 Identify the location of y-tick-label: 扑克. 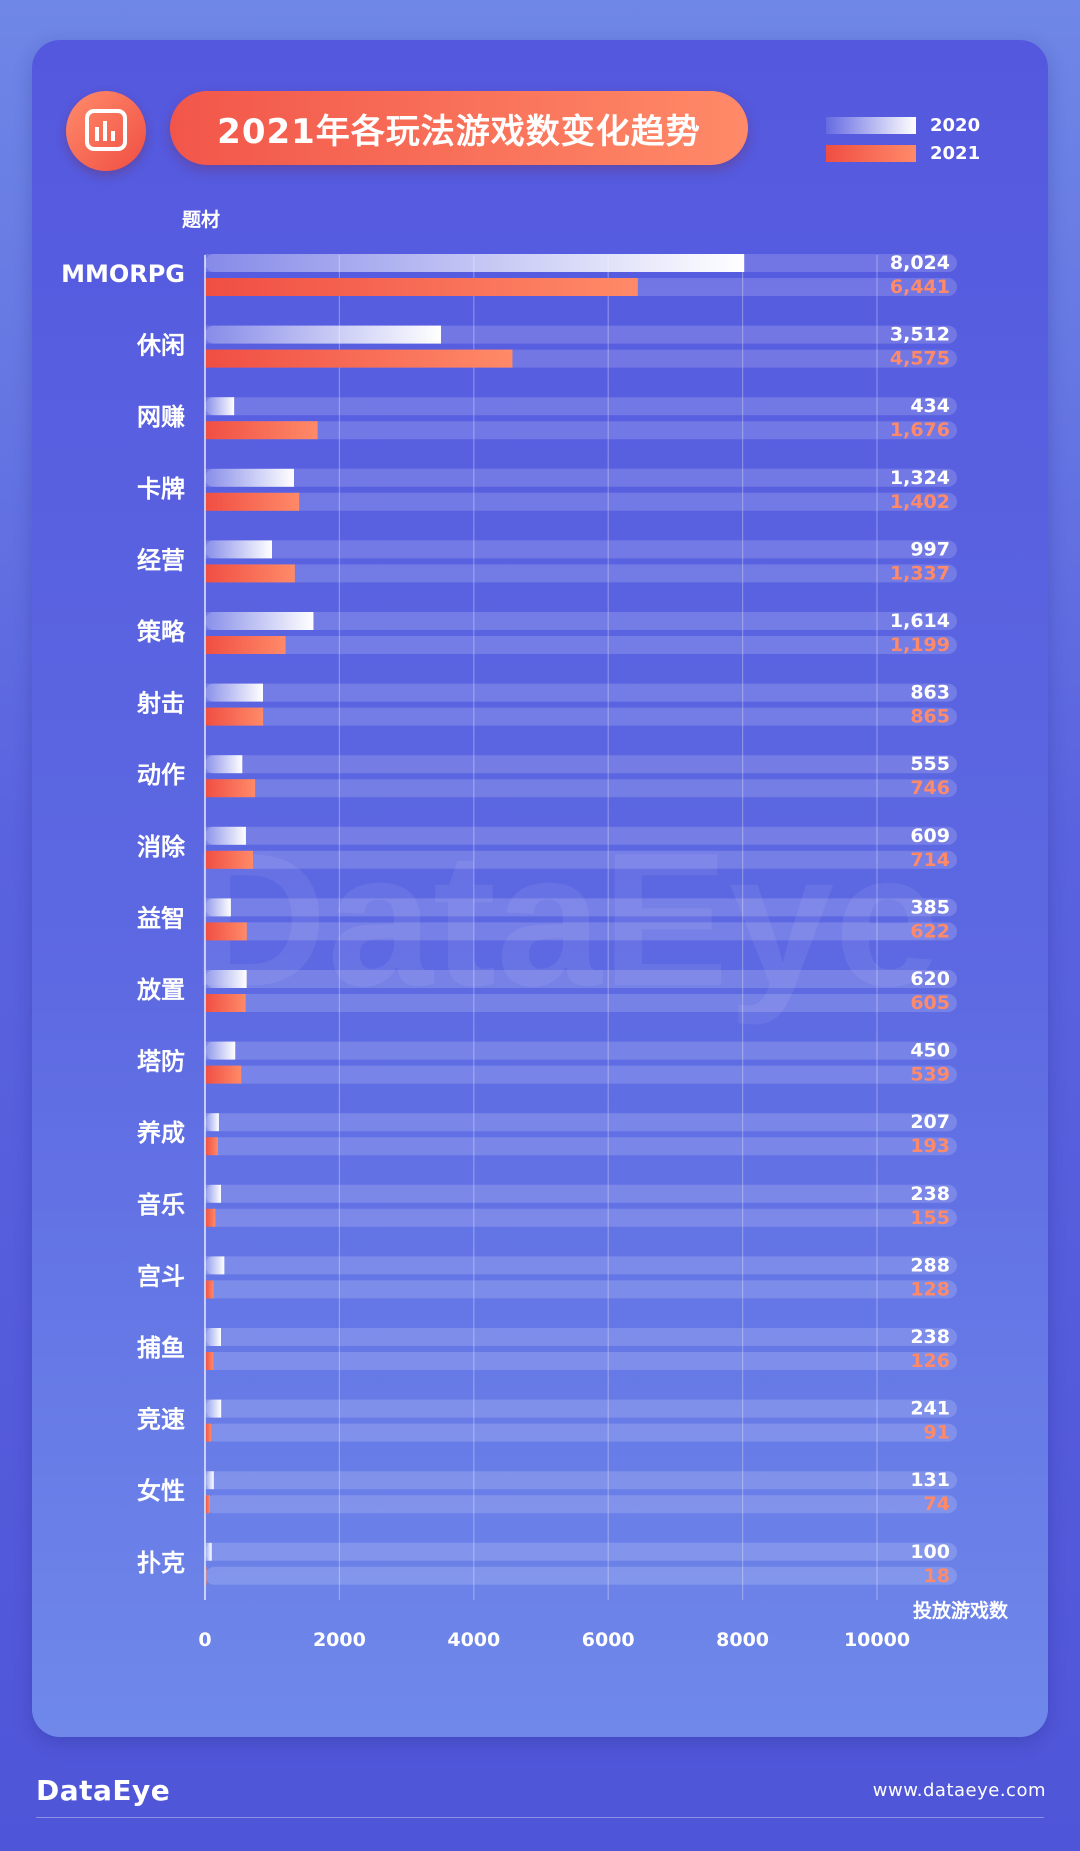
(161, 1563).